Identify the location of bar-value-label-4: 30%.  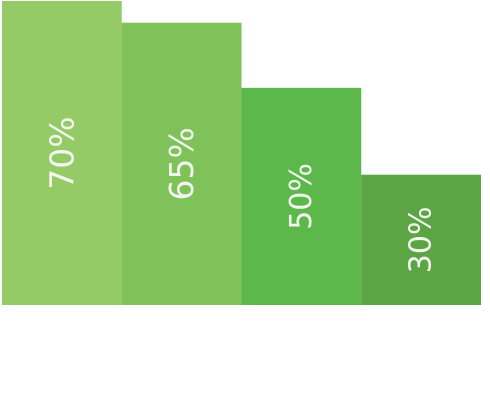
(421, 240).